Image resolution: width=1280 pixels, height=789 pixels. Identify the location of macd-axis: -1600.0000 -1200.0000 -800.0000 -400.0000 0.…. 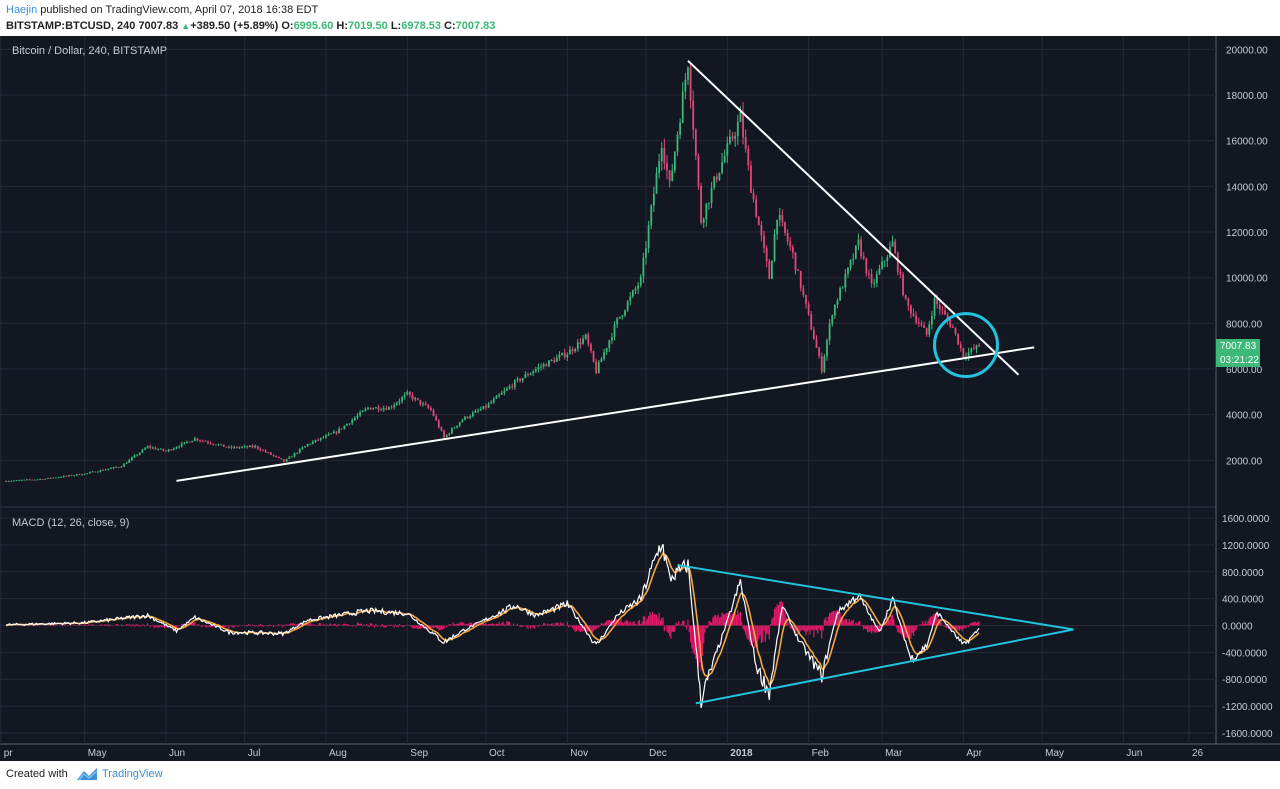
(1247, 627).